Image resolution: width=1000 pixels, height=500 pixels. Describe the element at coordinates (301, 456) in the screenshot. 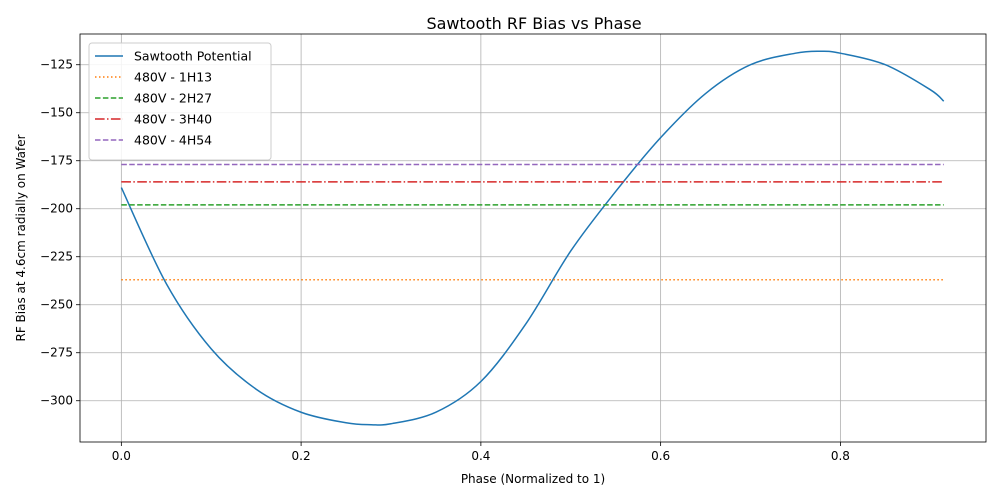

I see `x-tick-label: 0.2` at that location.